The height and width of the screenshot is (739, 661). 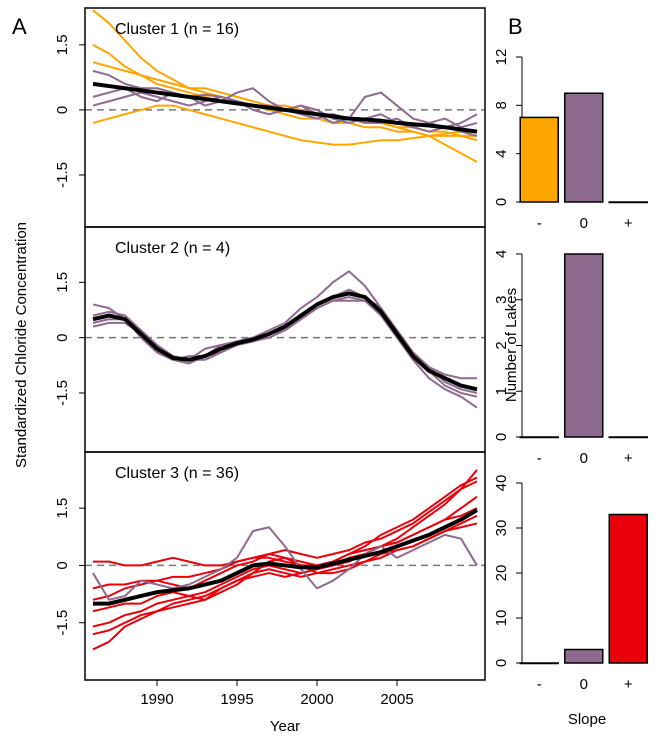 I want to click on y-tick-label: 2, so click(x=501, y=345).